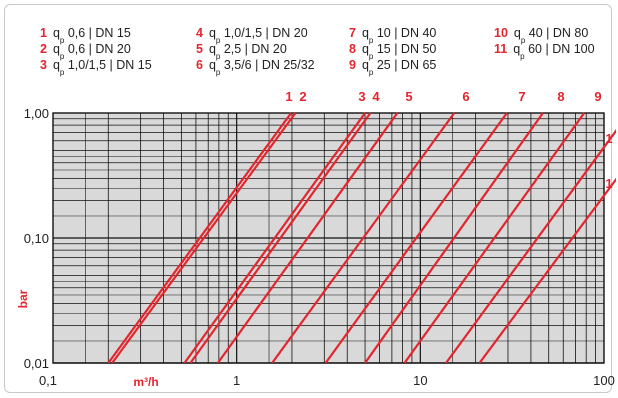  What do you see at coordinates (97, 33) in the screenshot?
I see `legend-text: 0,6 | DN 15` at bounding box center [97, 33].